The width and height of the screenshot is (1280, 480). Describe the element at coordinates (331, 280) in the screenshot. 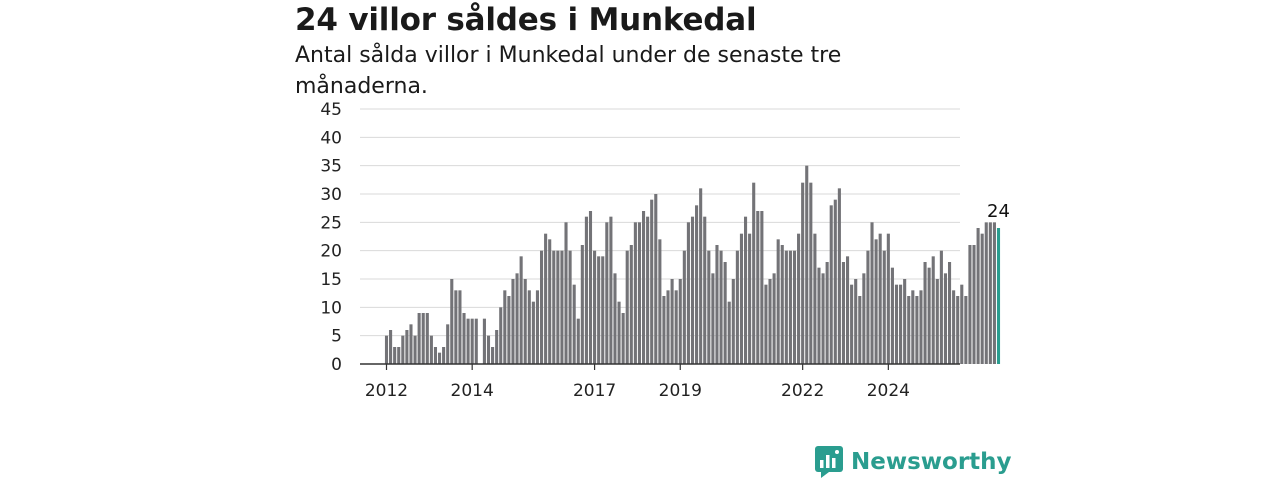

I see `y-tick-label: 15` at that location.